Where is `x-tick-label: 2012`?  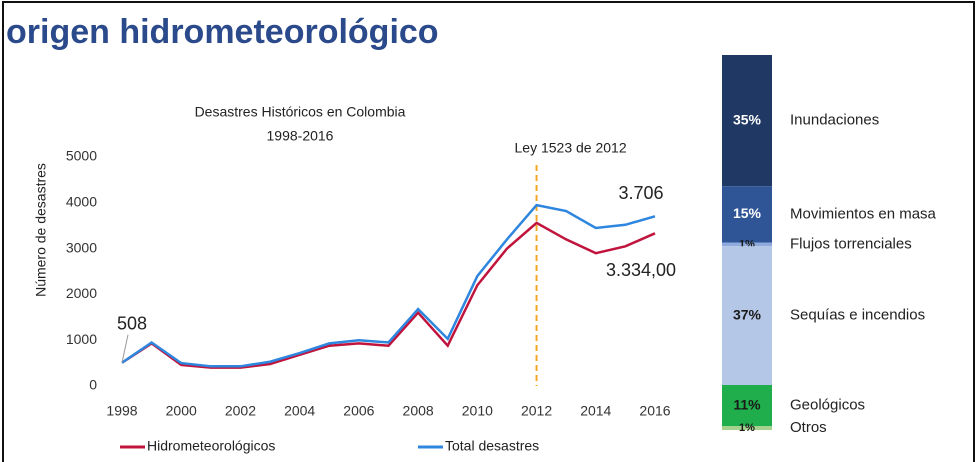 x-tick-label: 2012 is located at coordinates (536, 411).